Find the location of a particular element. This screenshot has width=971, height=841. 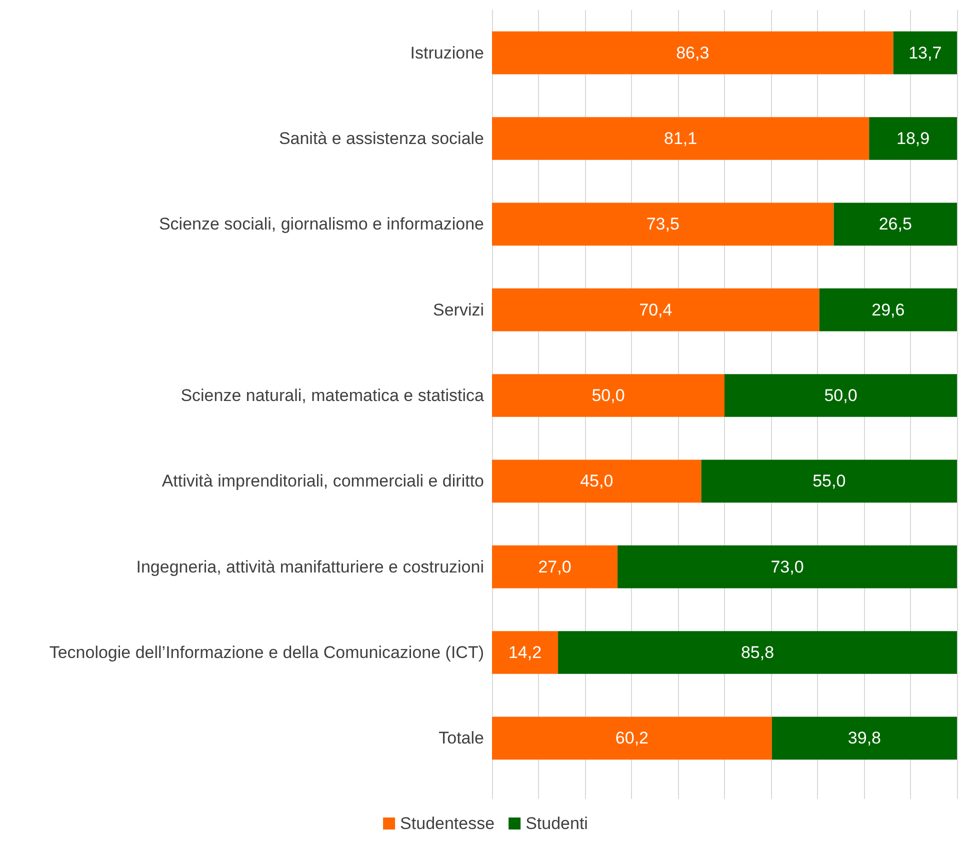

data-label: 29,6 is located at coordinates (888, 310).